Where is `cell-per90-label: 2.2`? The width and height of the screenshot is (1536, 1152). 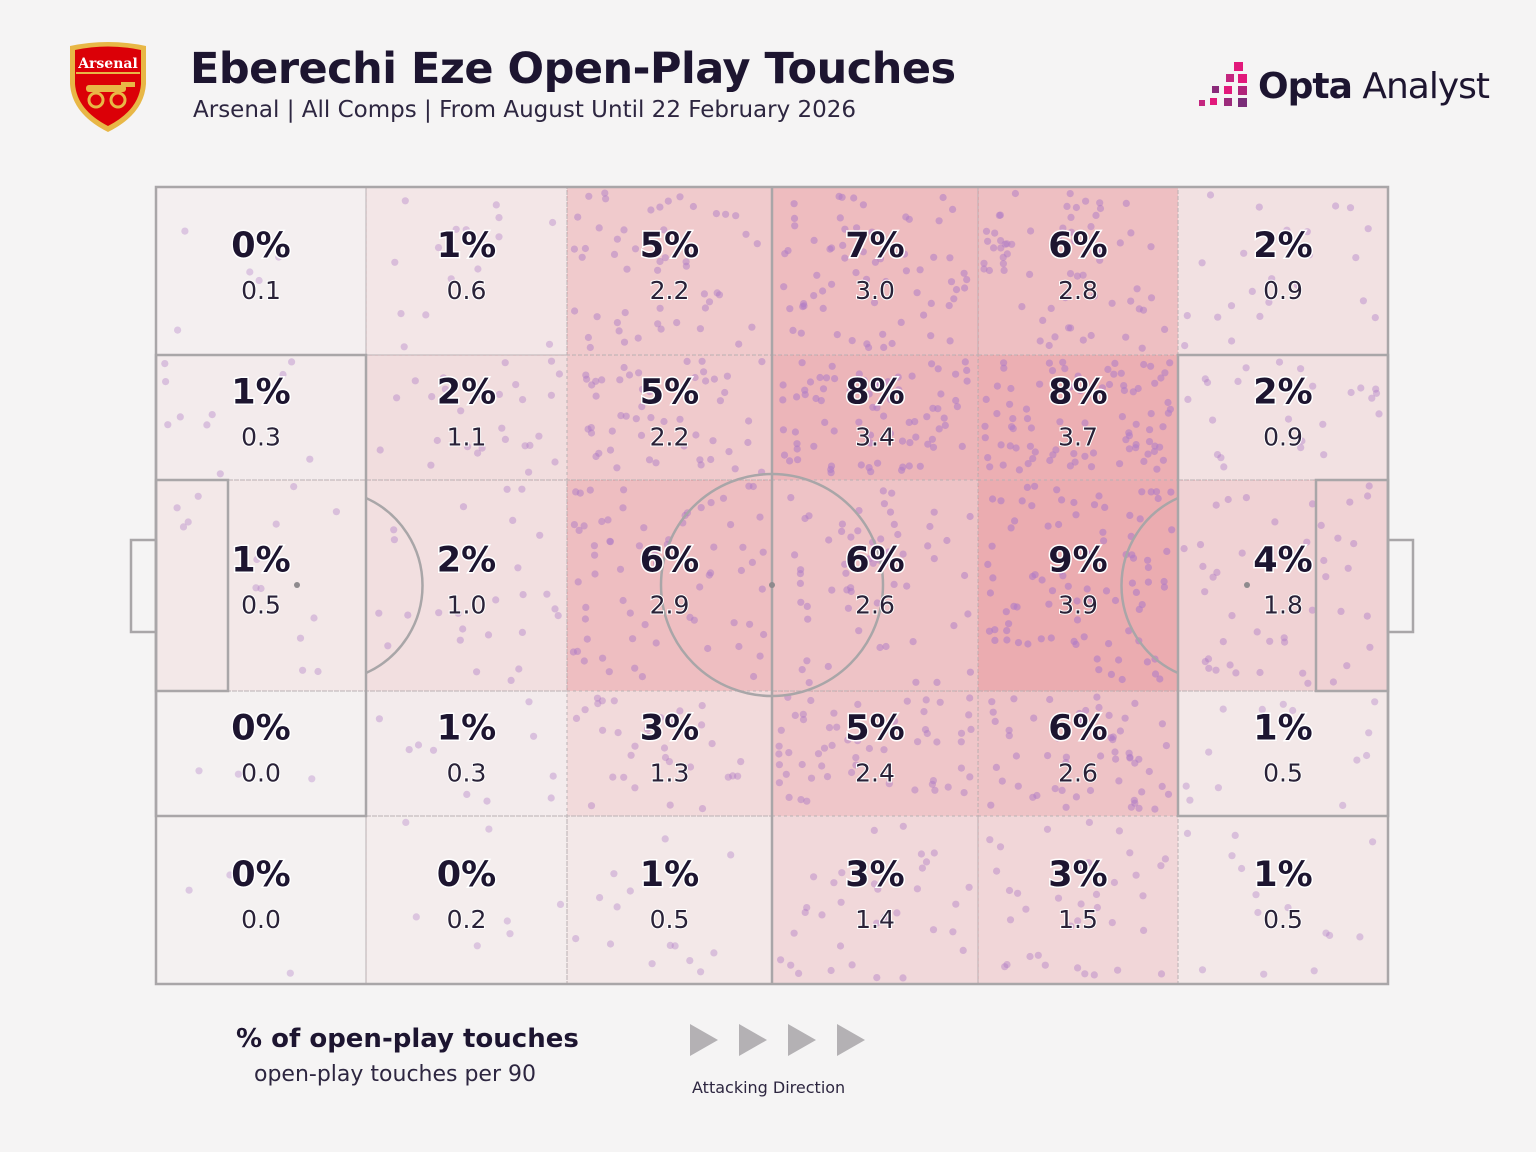 cell-per90-label: 2.2 is located at coordinates (670, 290).